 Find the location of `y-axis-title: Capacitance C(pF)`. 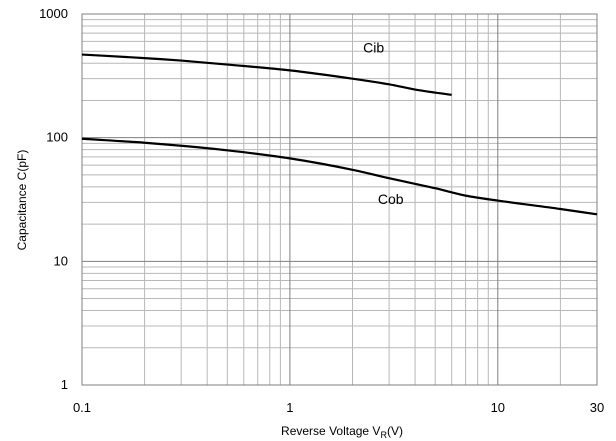

y-axis-title: Capacitance C(pF) is located at coordinates (22, 200).